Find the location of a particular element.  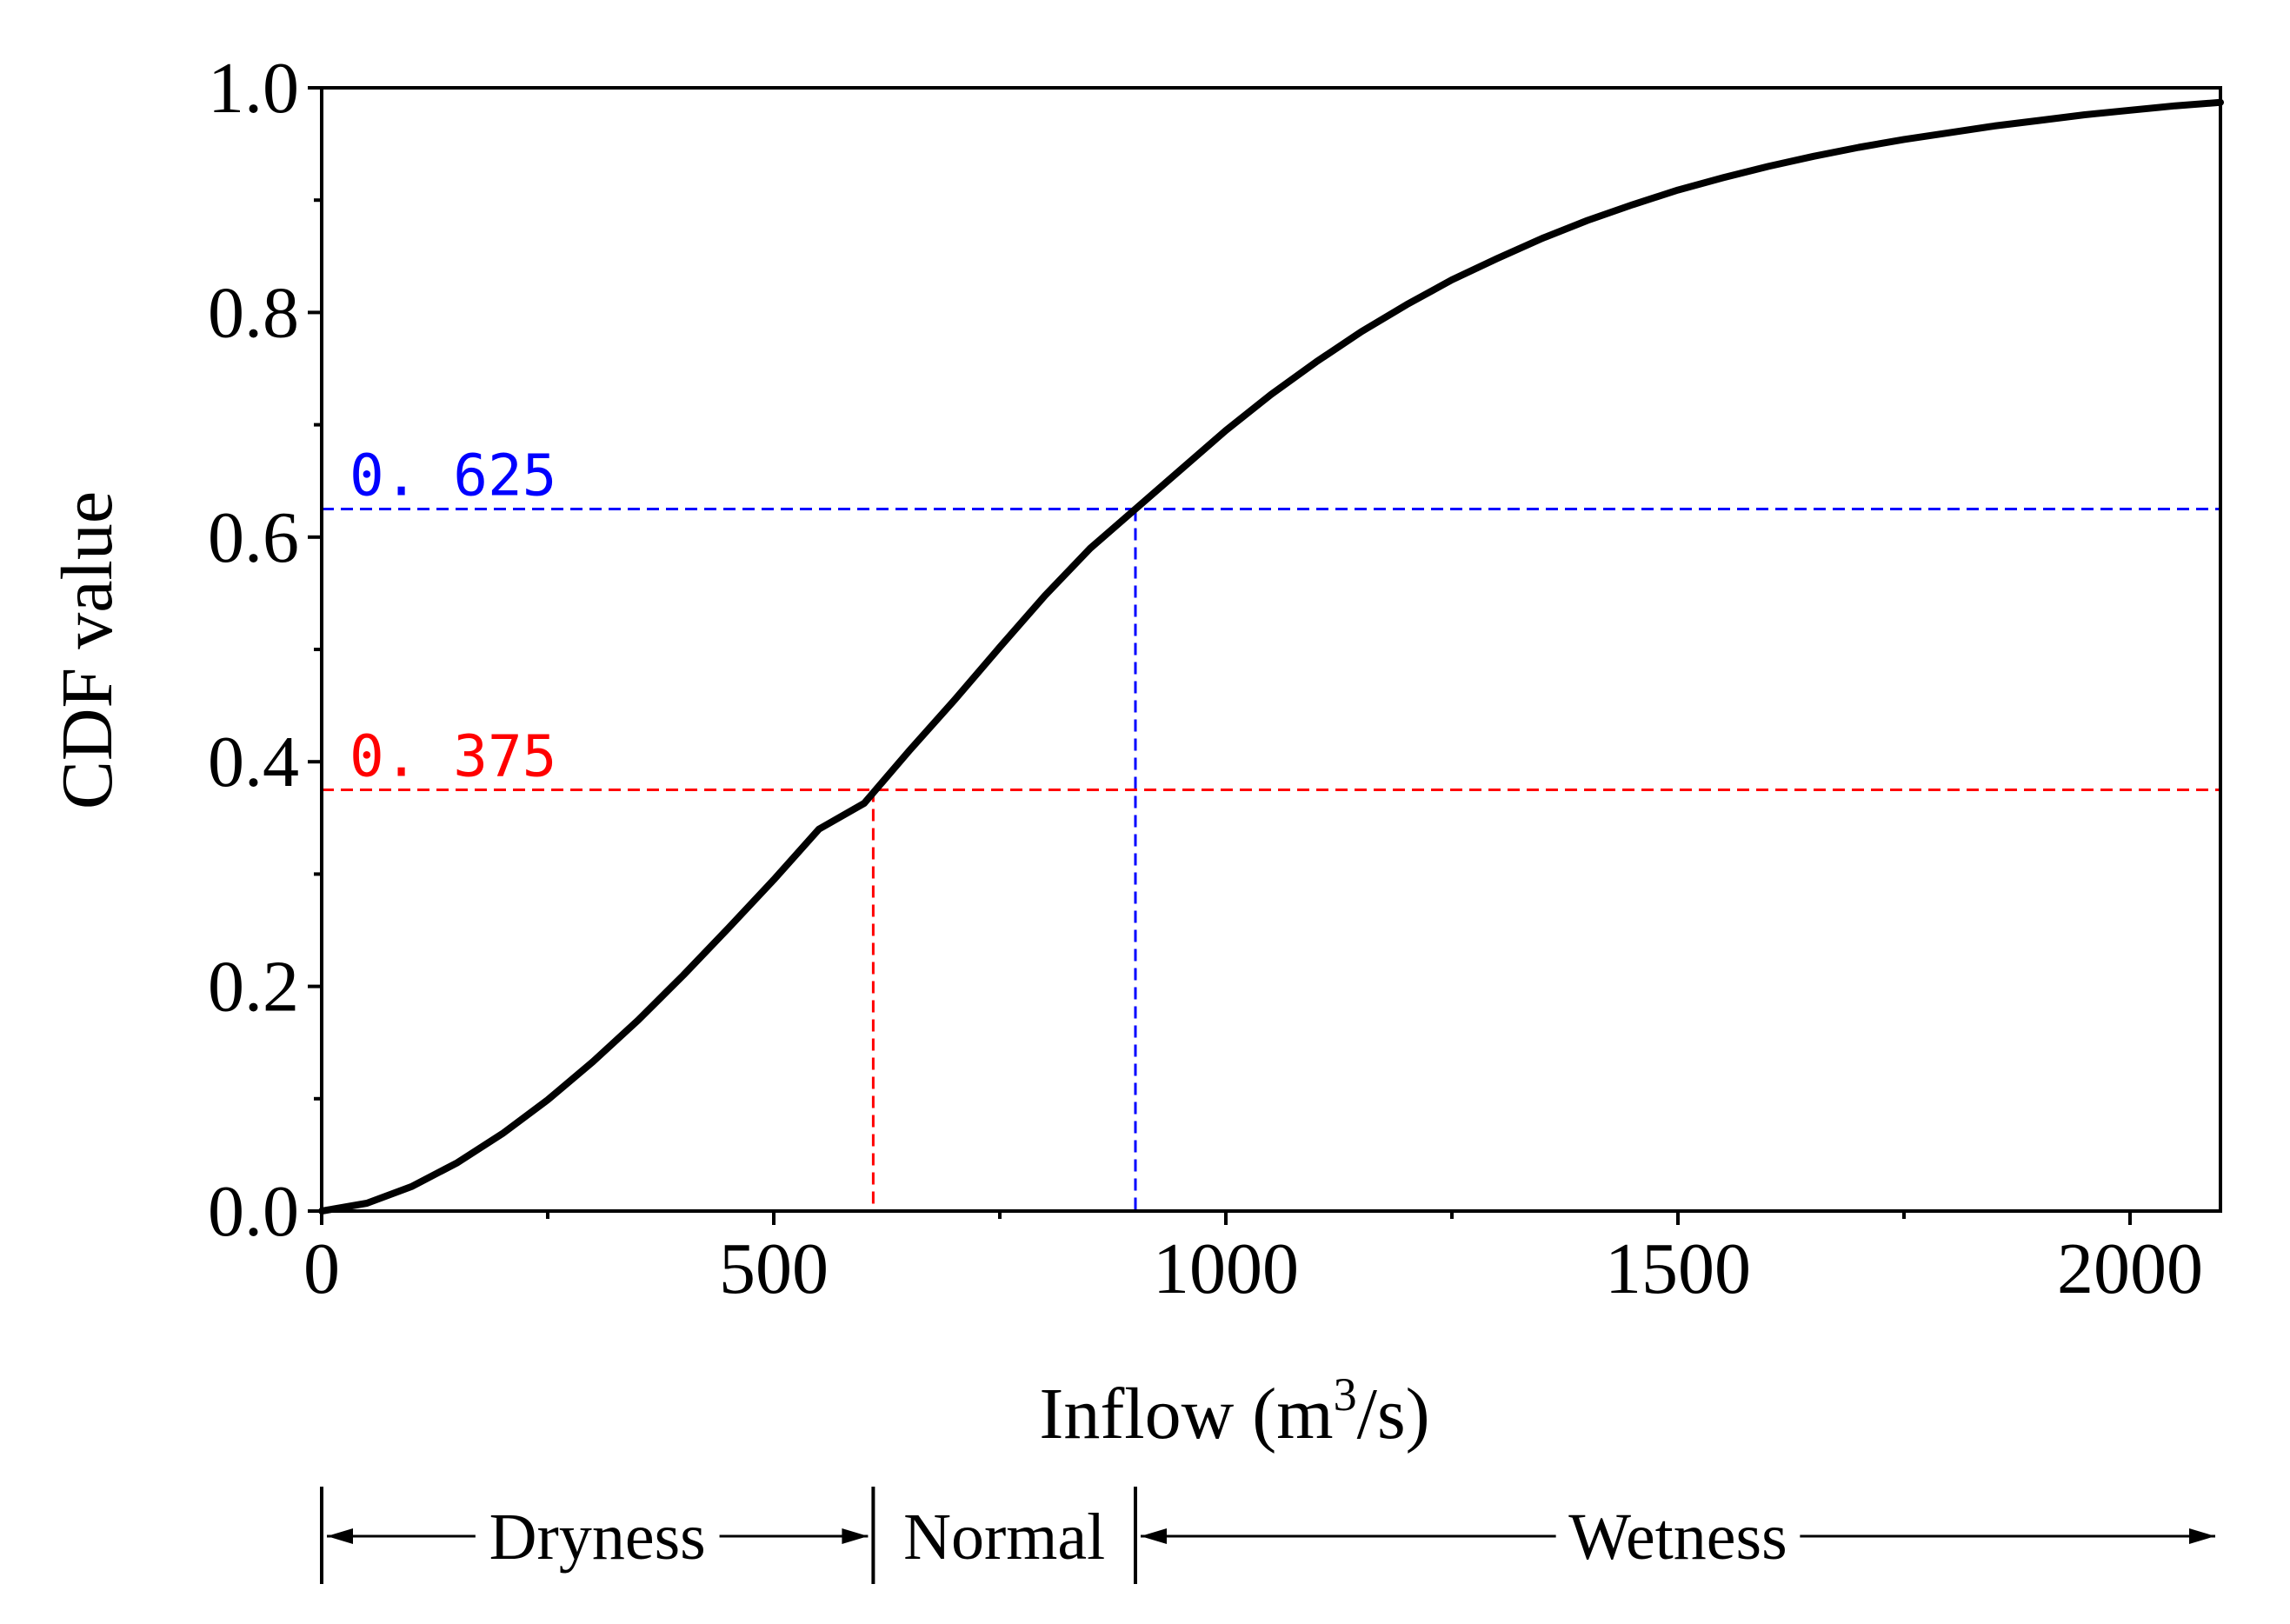

x-axis-label: Inflow (m3/s) is located at coordinates (1234, 1411).